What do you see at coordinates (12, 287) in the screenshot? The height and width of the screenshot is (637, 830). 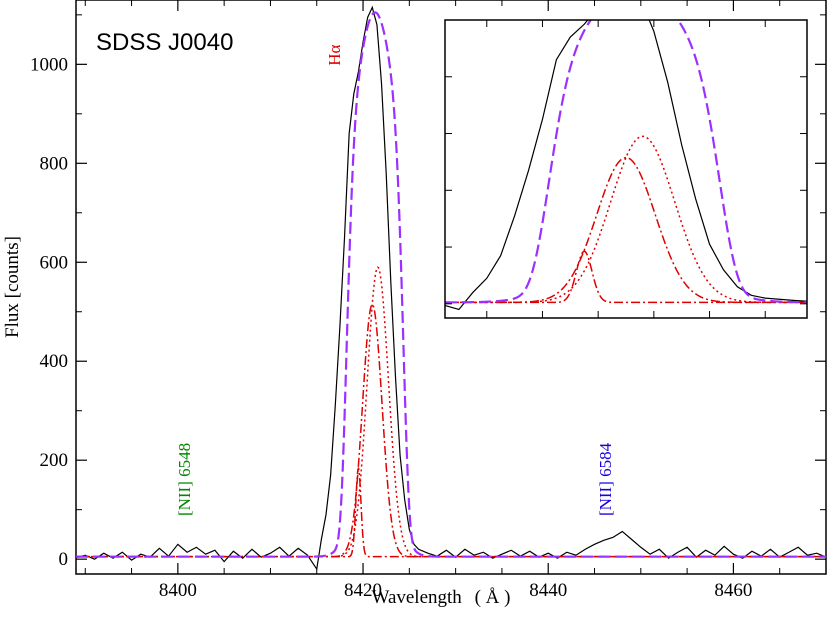 I see `y-axis-title: Flux [counts]` at bounding box center [12, 287].